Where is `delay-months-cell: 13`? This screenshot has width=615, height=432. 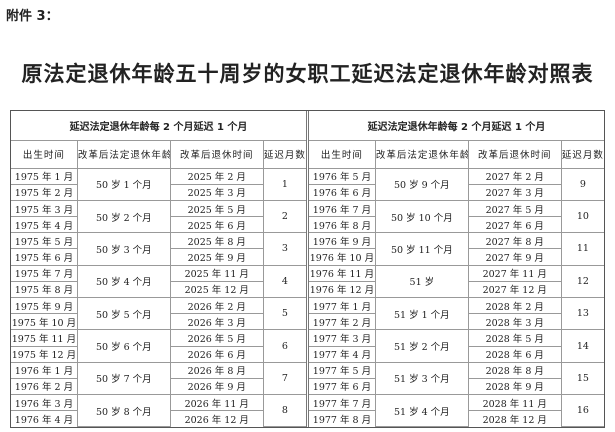
delay-months-cell: 13 is located at coordinates (582, 313).